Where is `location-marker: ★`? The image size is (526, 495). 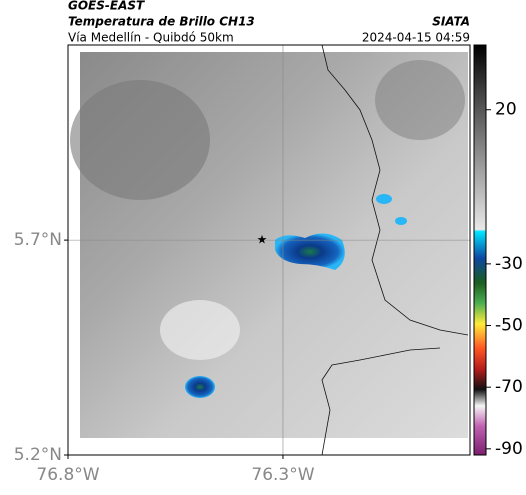 location-marker: ★ is located at coordinates (262, 240).